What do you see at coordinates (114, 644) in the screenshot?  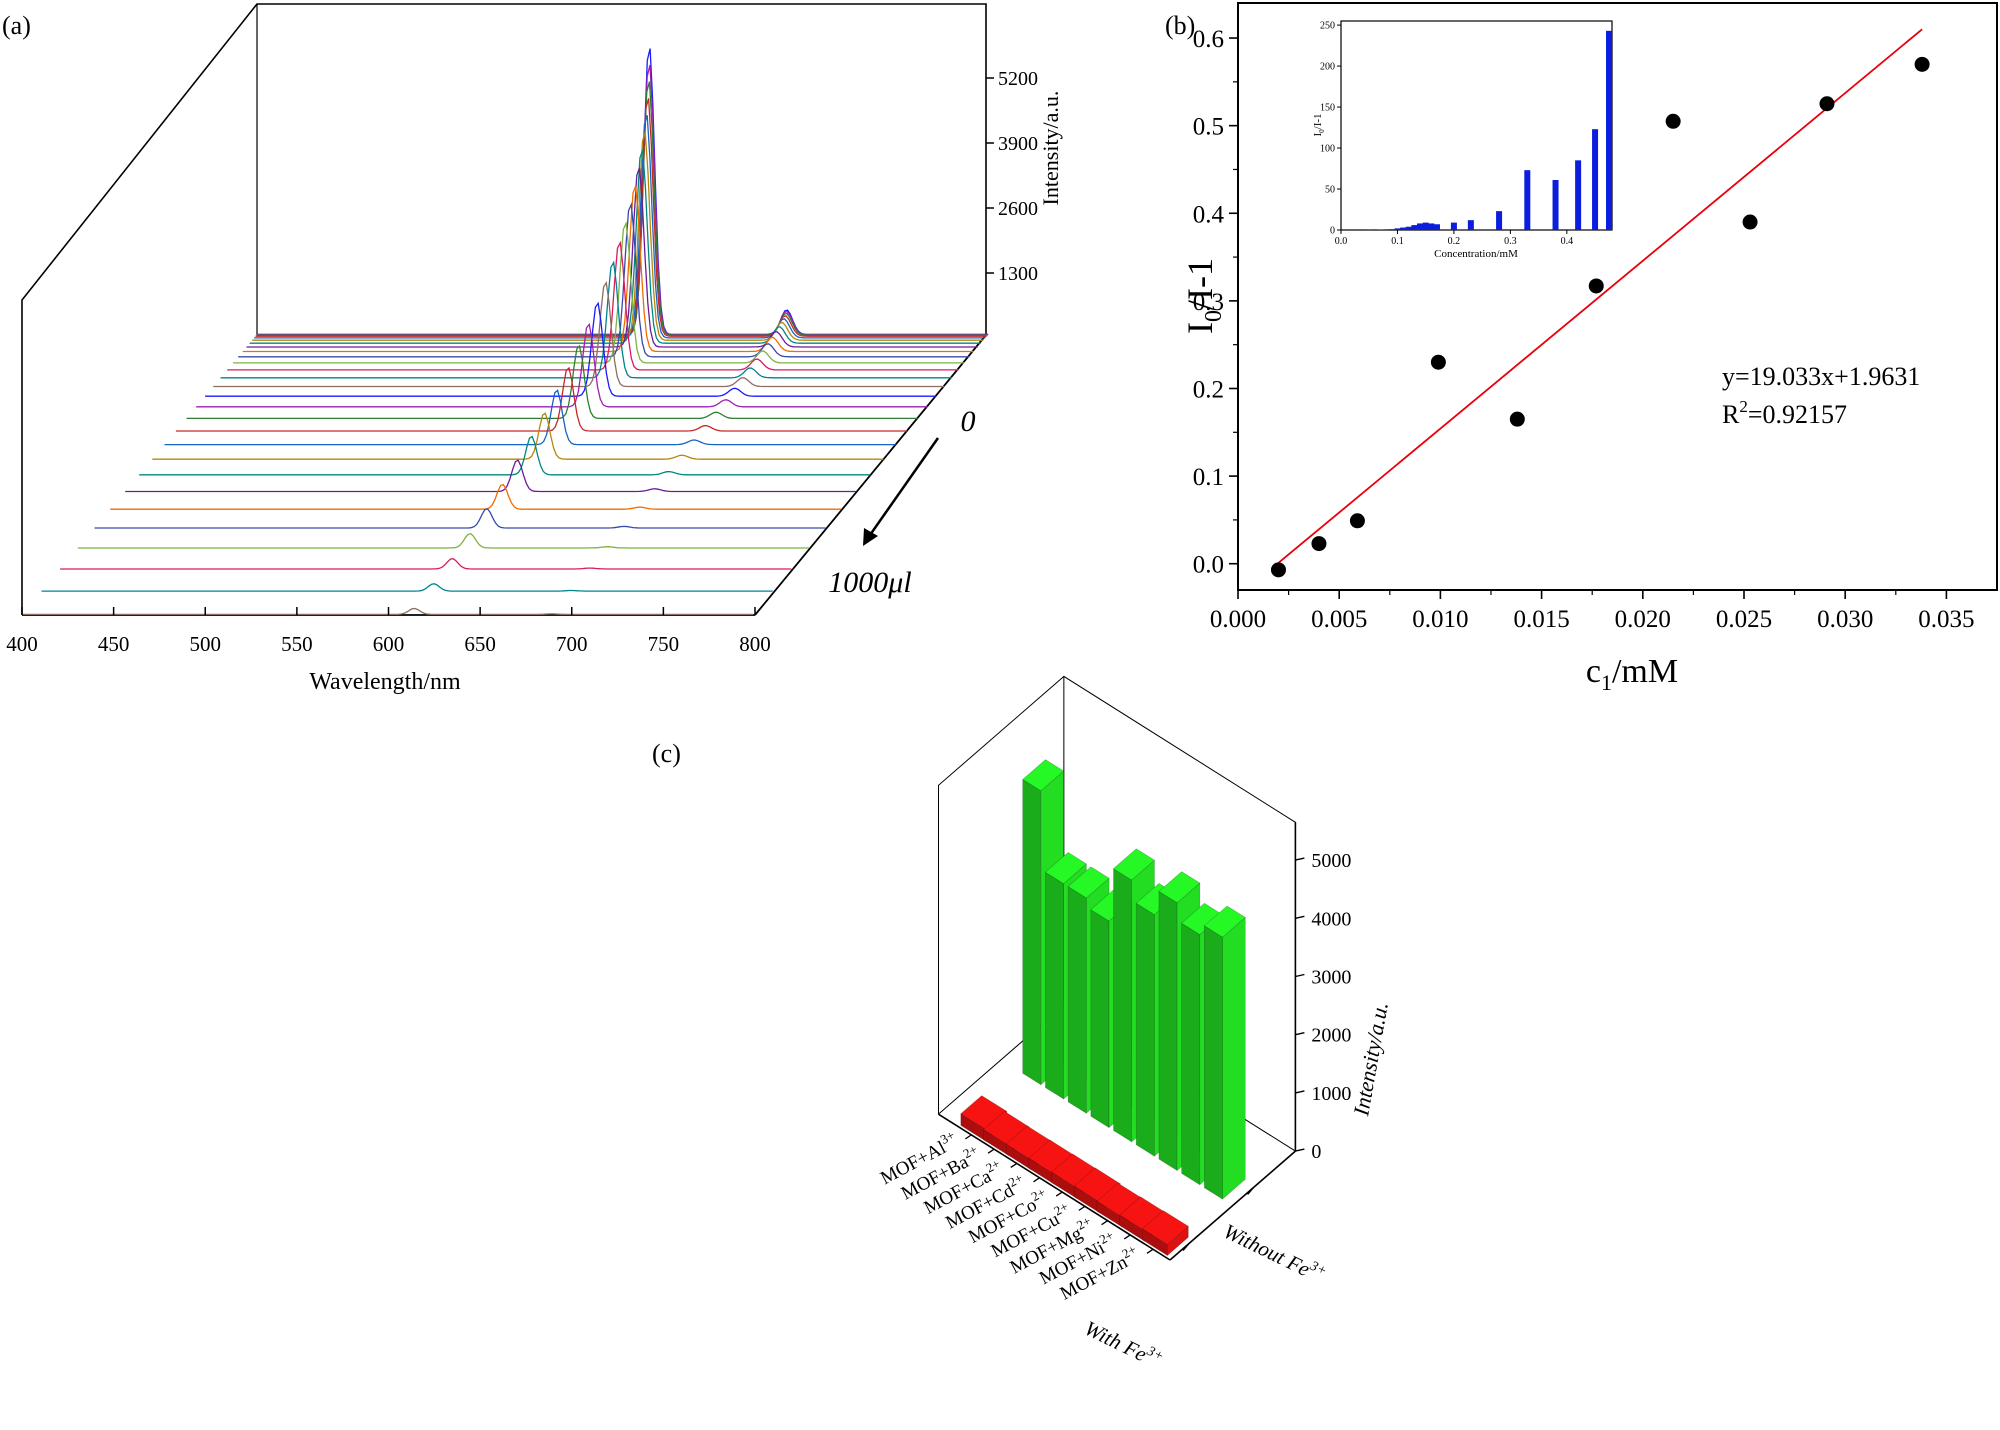 I see `panel-a-x-tick-label: 450` at bounding box center [114, 644].